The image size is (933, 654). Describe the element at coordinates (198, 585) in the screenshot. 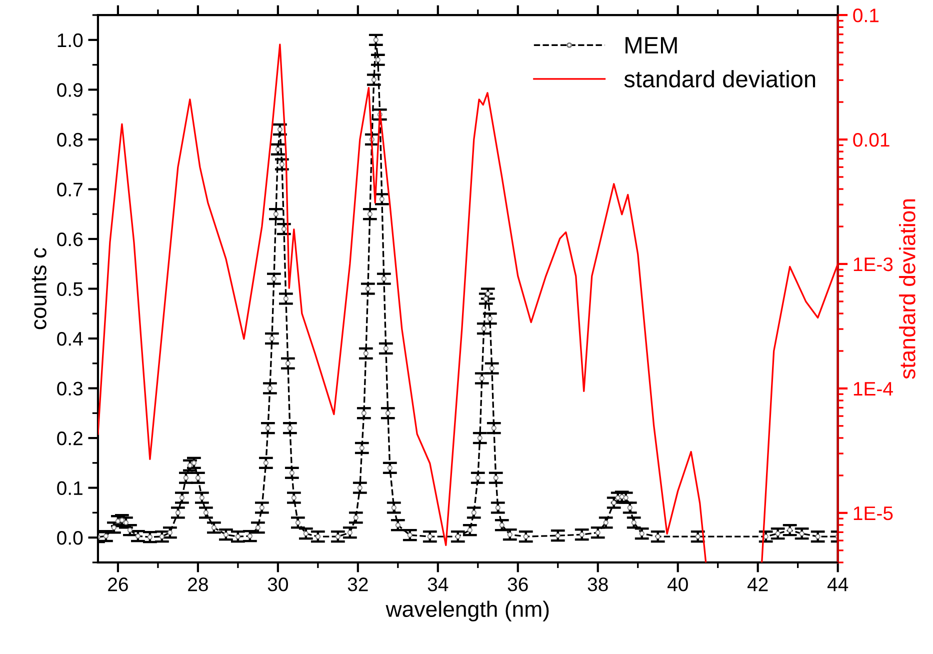

I see `x-tick-label: 28` at that location.